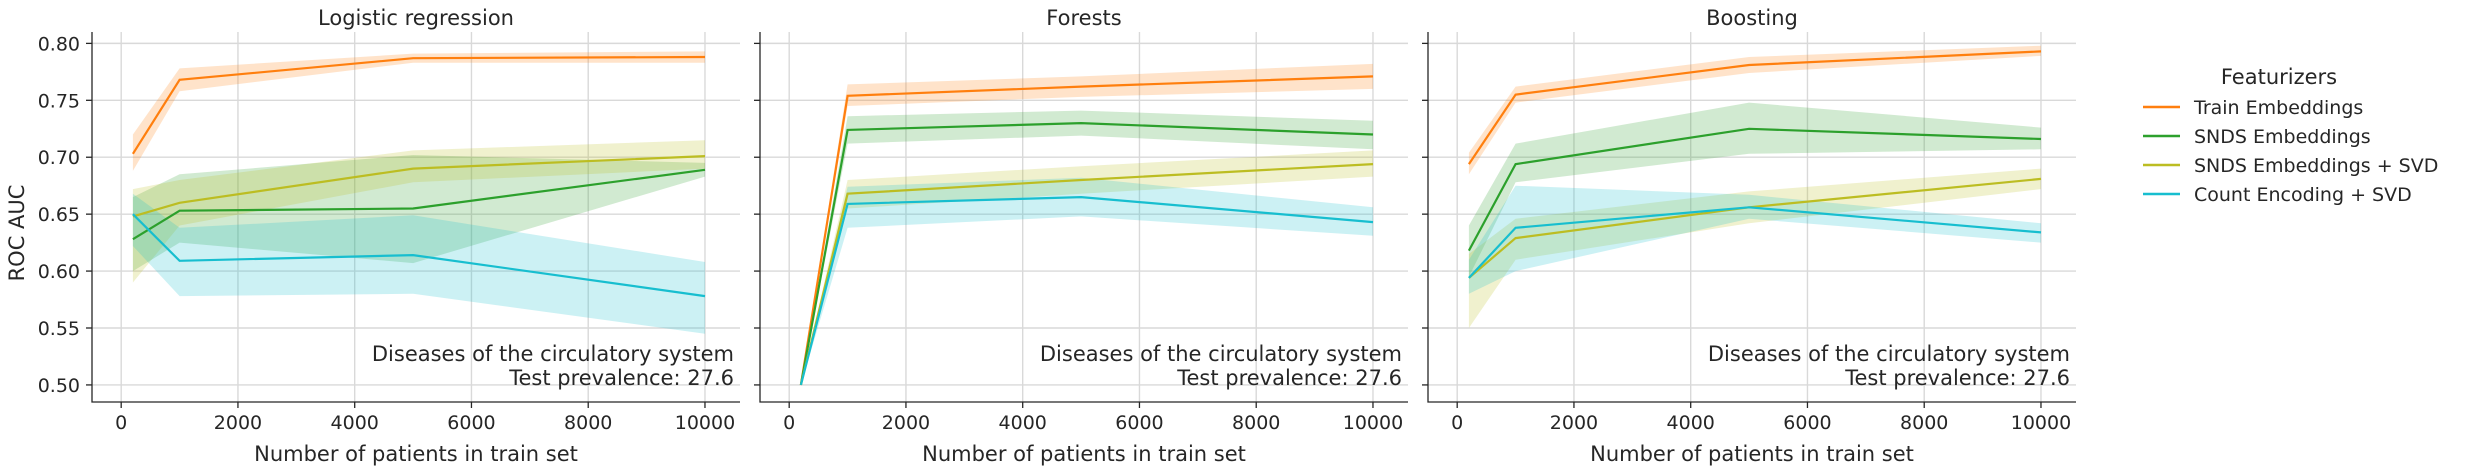 This screenshot has height=473, width=2465. What do you see at coordinates (416, 18) in the screenshot?
I see `panel-title: Logistic regression` at bounding box center [416, 18].